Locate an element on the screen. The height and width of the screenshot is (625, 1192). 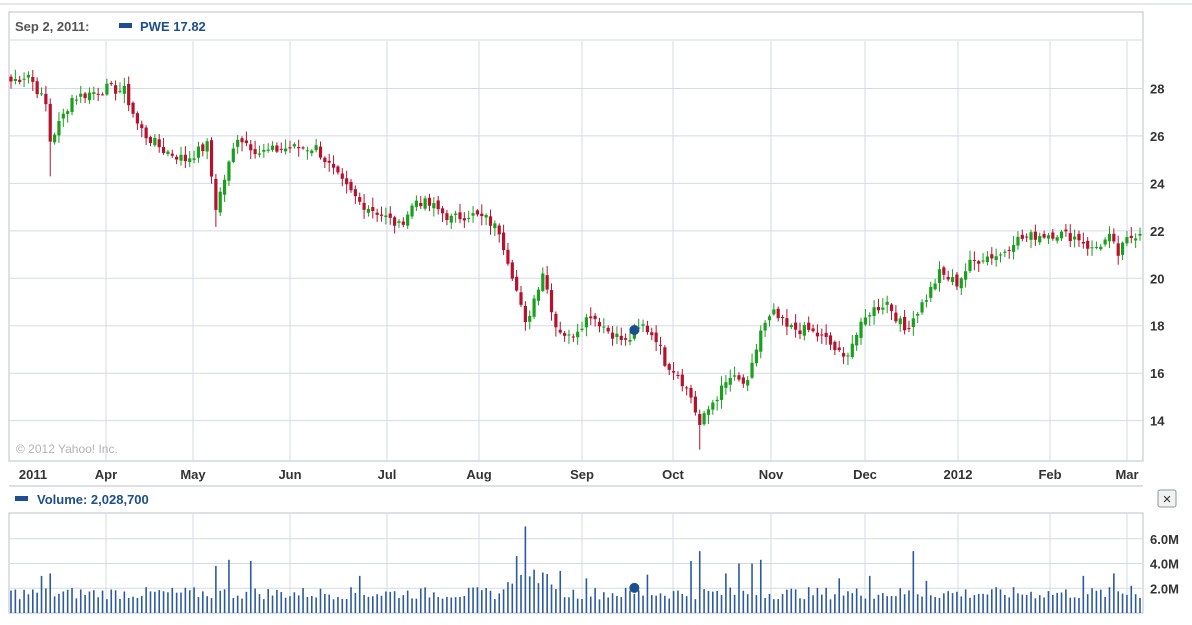
close-volume-panel-button: × is located at coordinates (1167, 498).